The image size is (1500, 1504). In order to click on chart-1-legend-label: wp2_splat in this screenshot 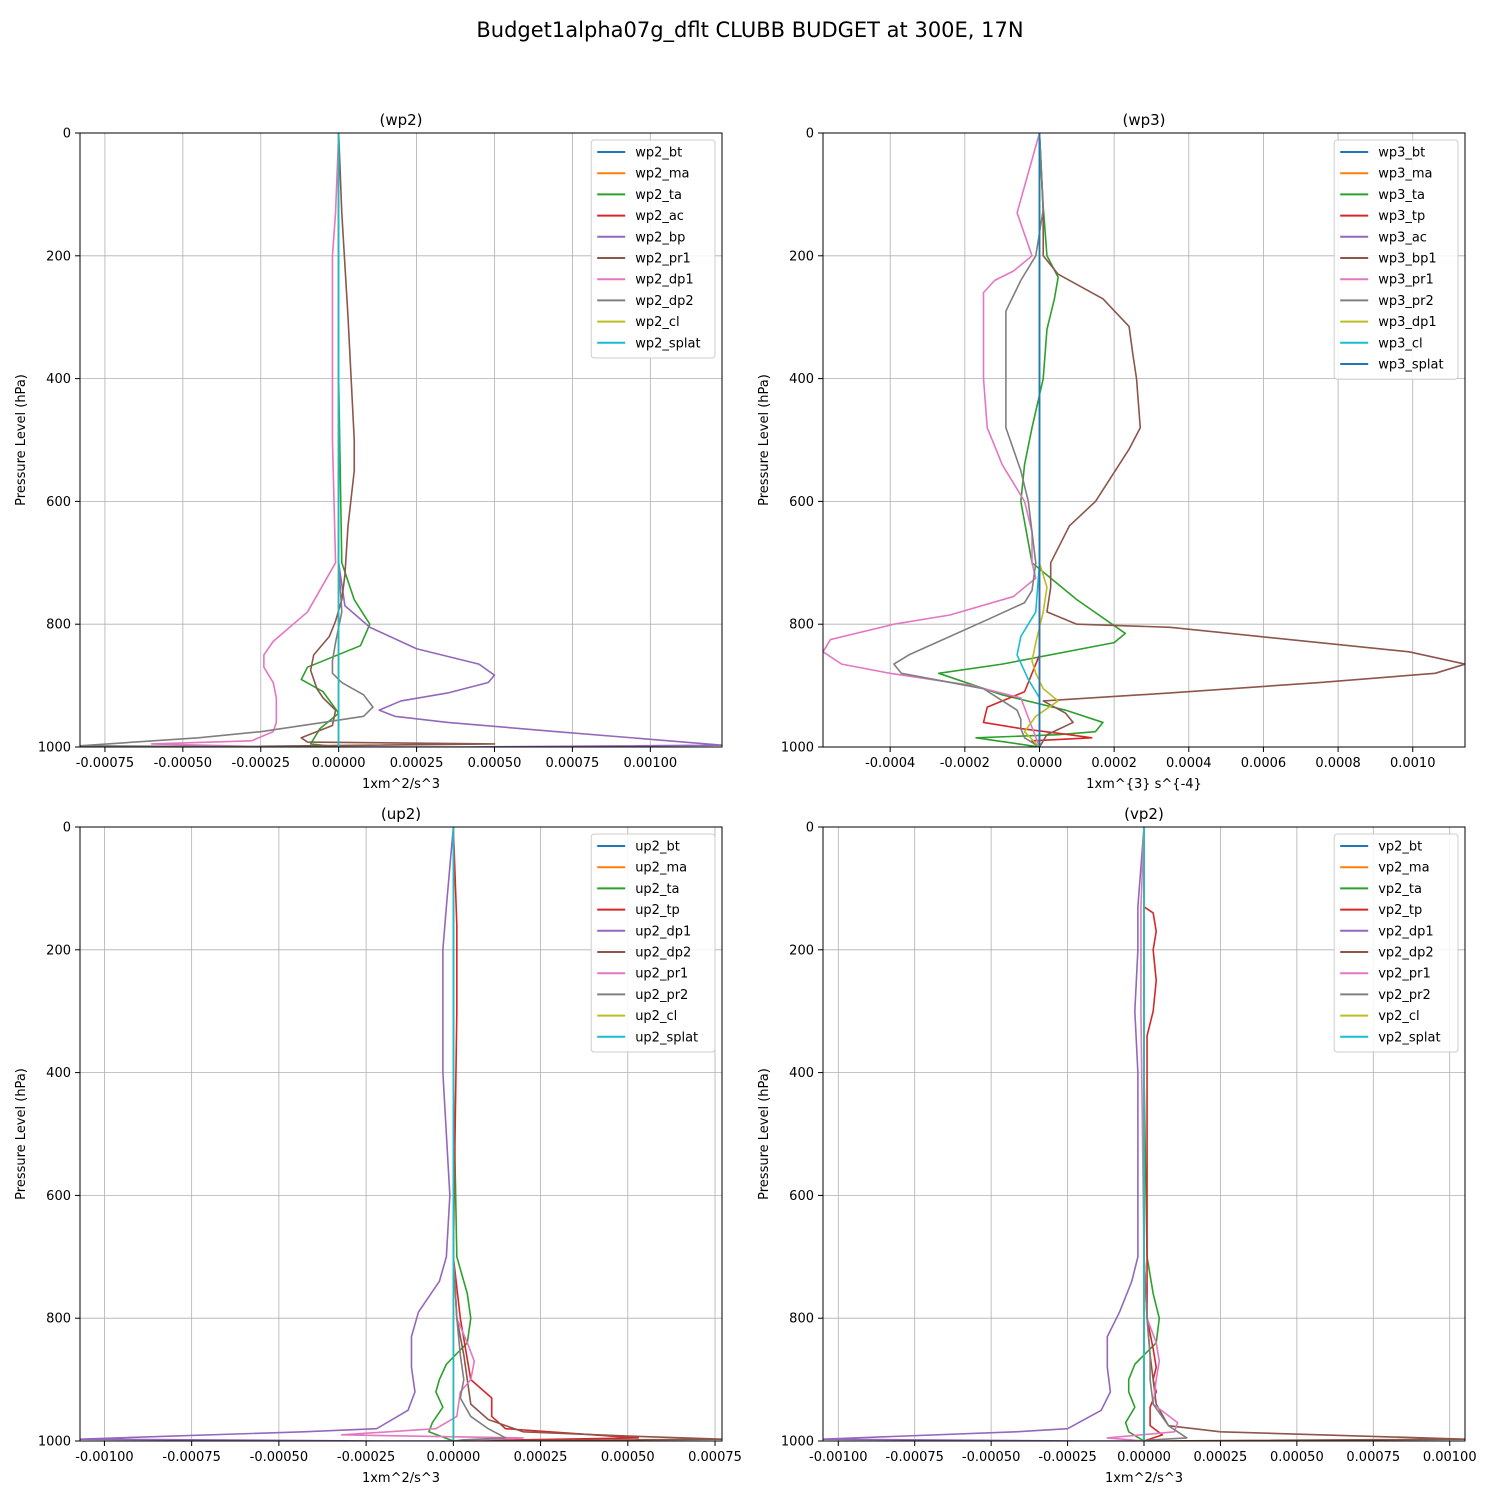, I will do `click(667, 343)`.